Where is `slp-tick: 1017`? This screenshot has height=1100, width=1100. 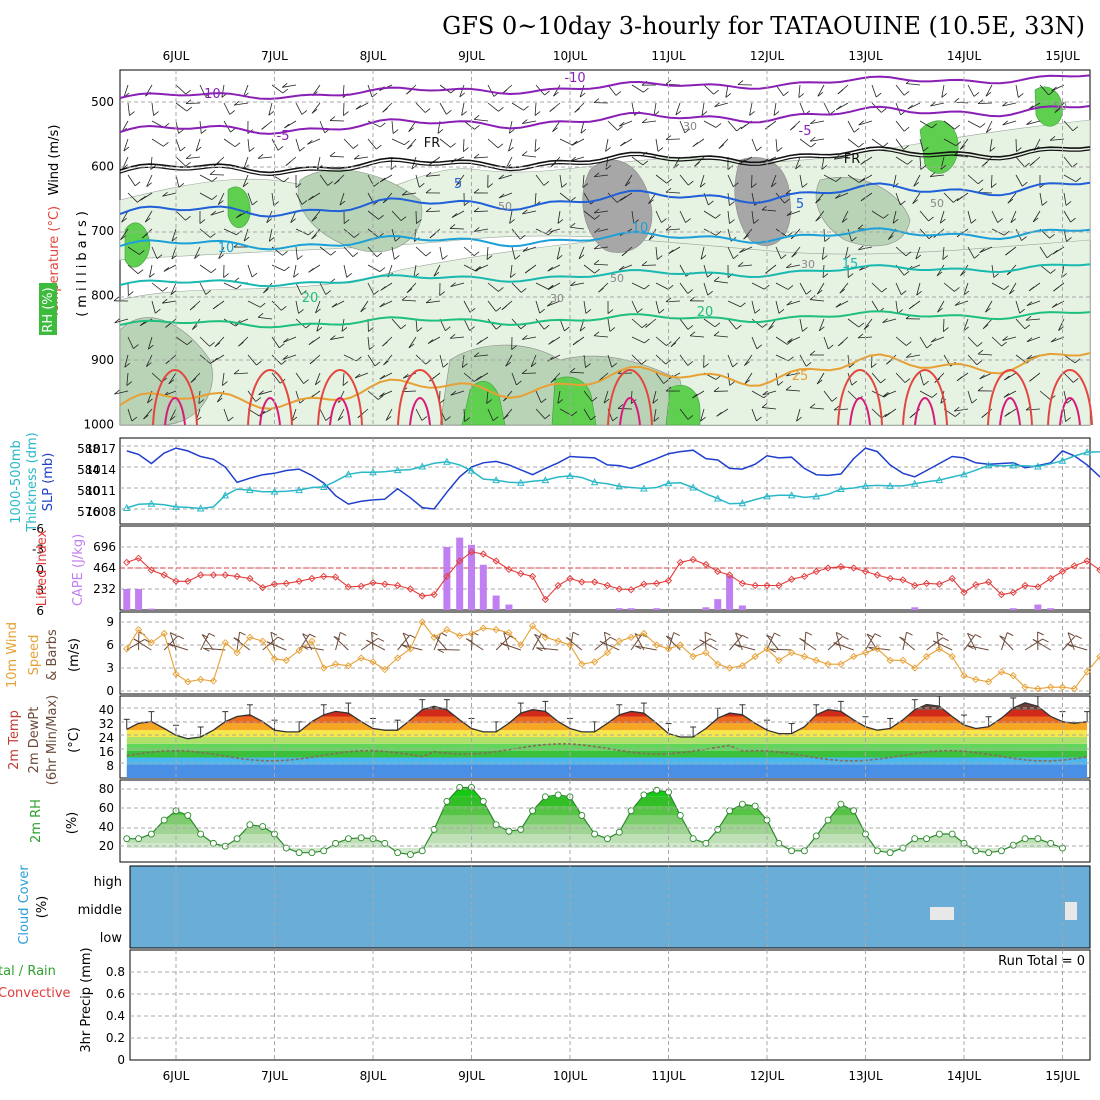
slp-tick: 1017 is located at coordinates (100, 449).